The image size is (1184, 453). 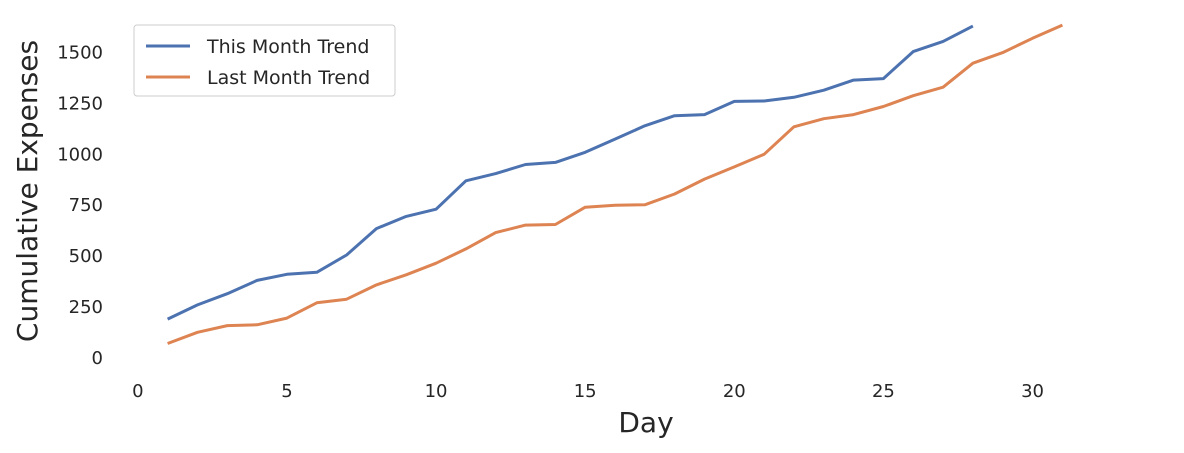 What do you see at coordinates (27, 191) in the screenshot?
I see `y-axis-title: Cumulative Expenses` at bounding box center [27, 191].